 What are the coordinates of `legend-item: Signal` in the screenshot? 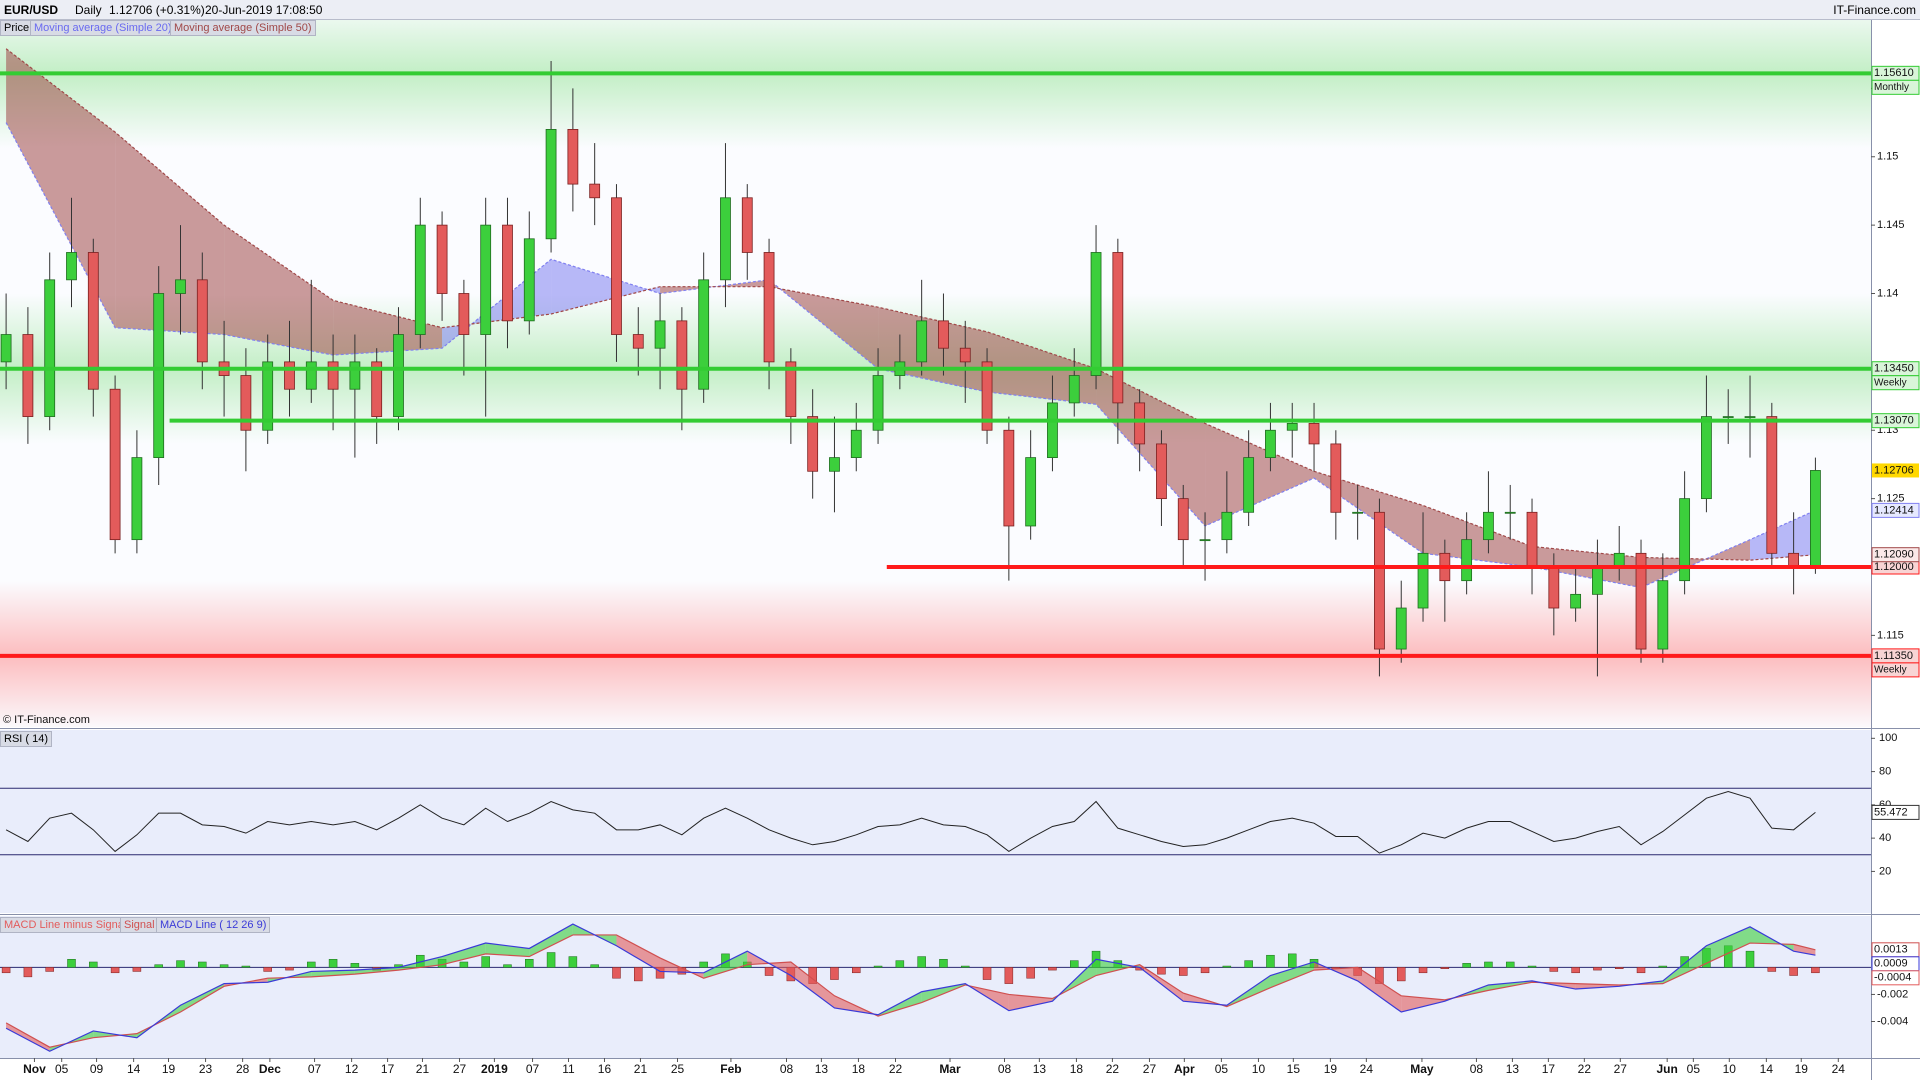 It's located at (139, 925).